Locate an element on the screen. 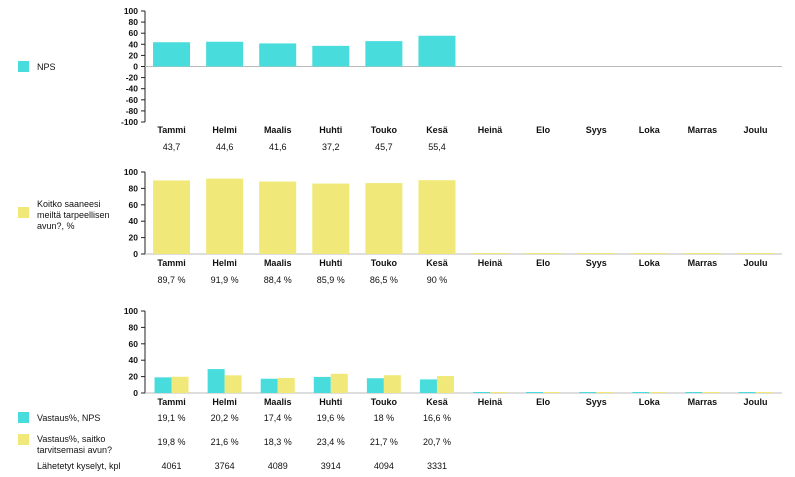 Image resolution: width=795 pixels, height=477 pixels. y-tick-label: -20 is located at coordinates (132, 78).